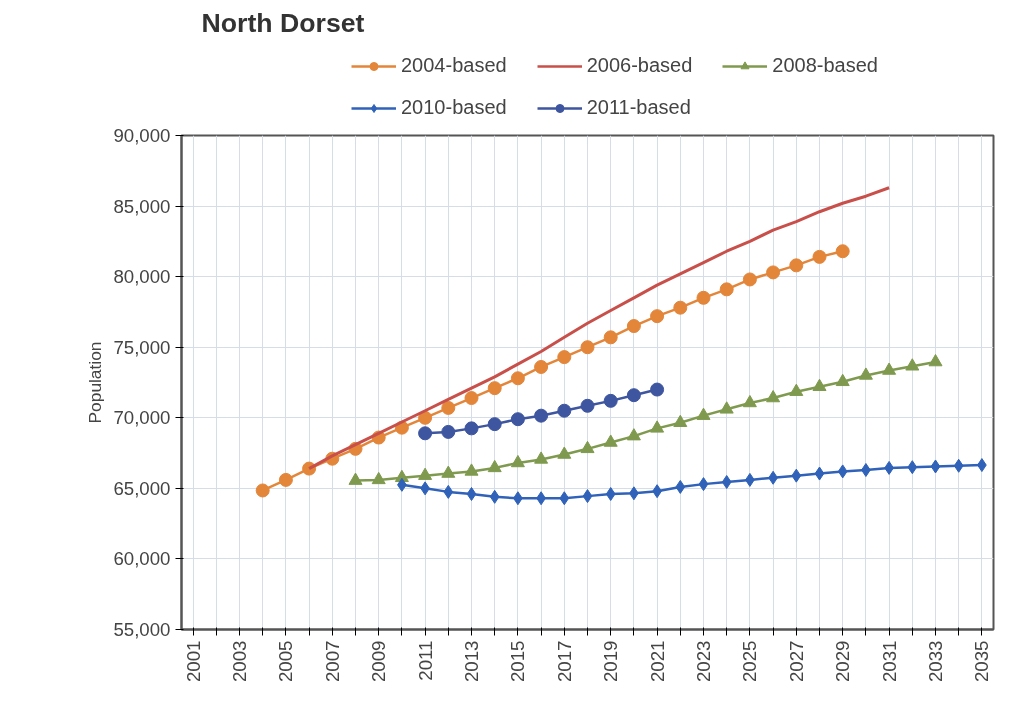 The image size is (1032, 728). What do you see at coordinates (142, 559) in the screenshot?
I see `y-tick-label: 60,000` at bounding box center [142, 559].